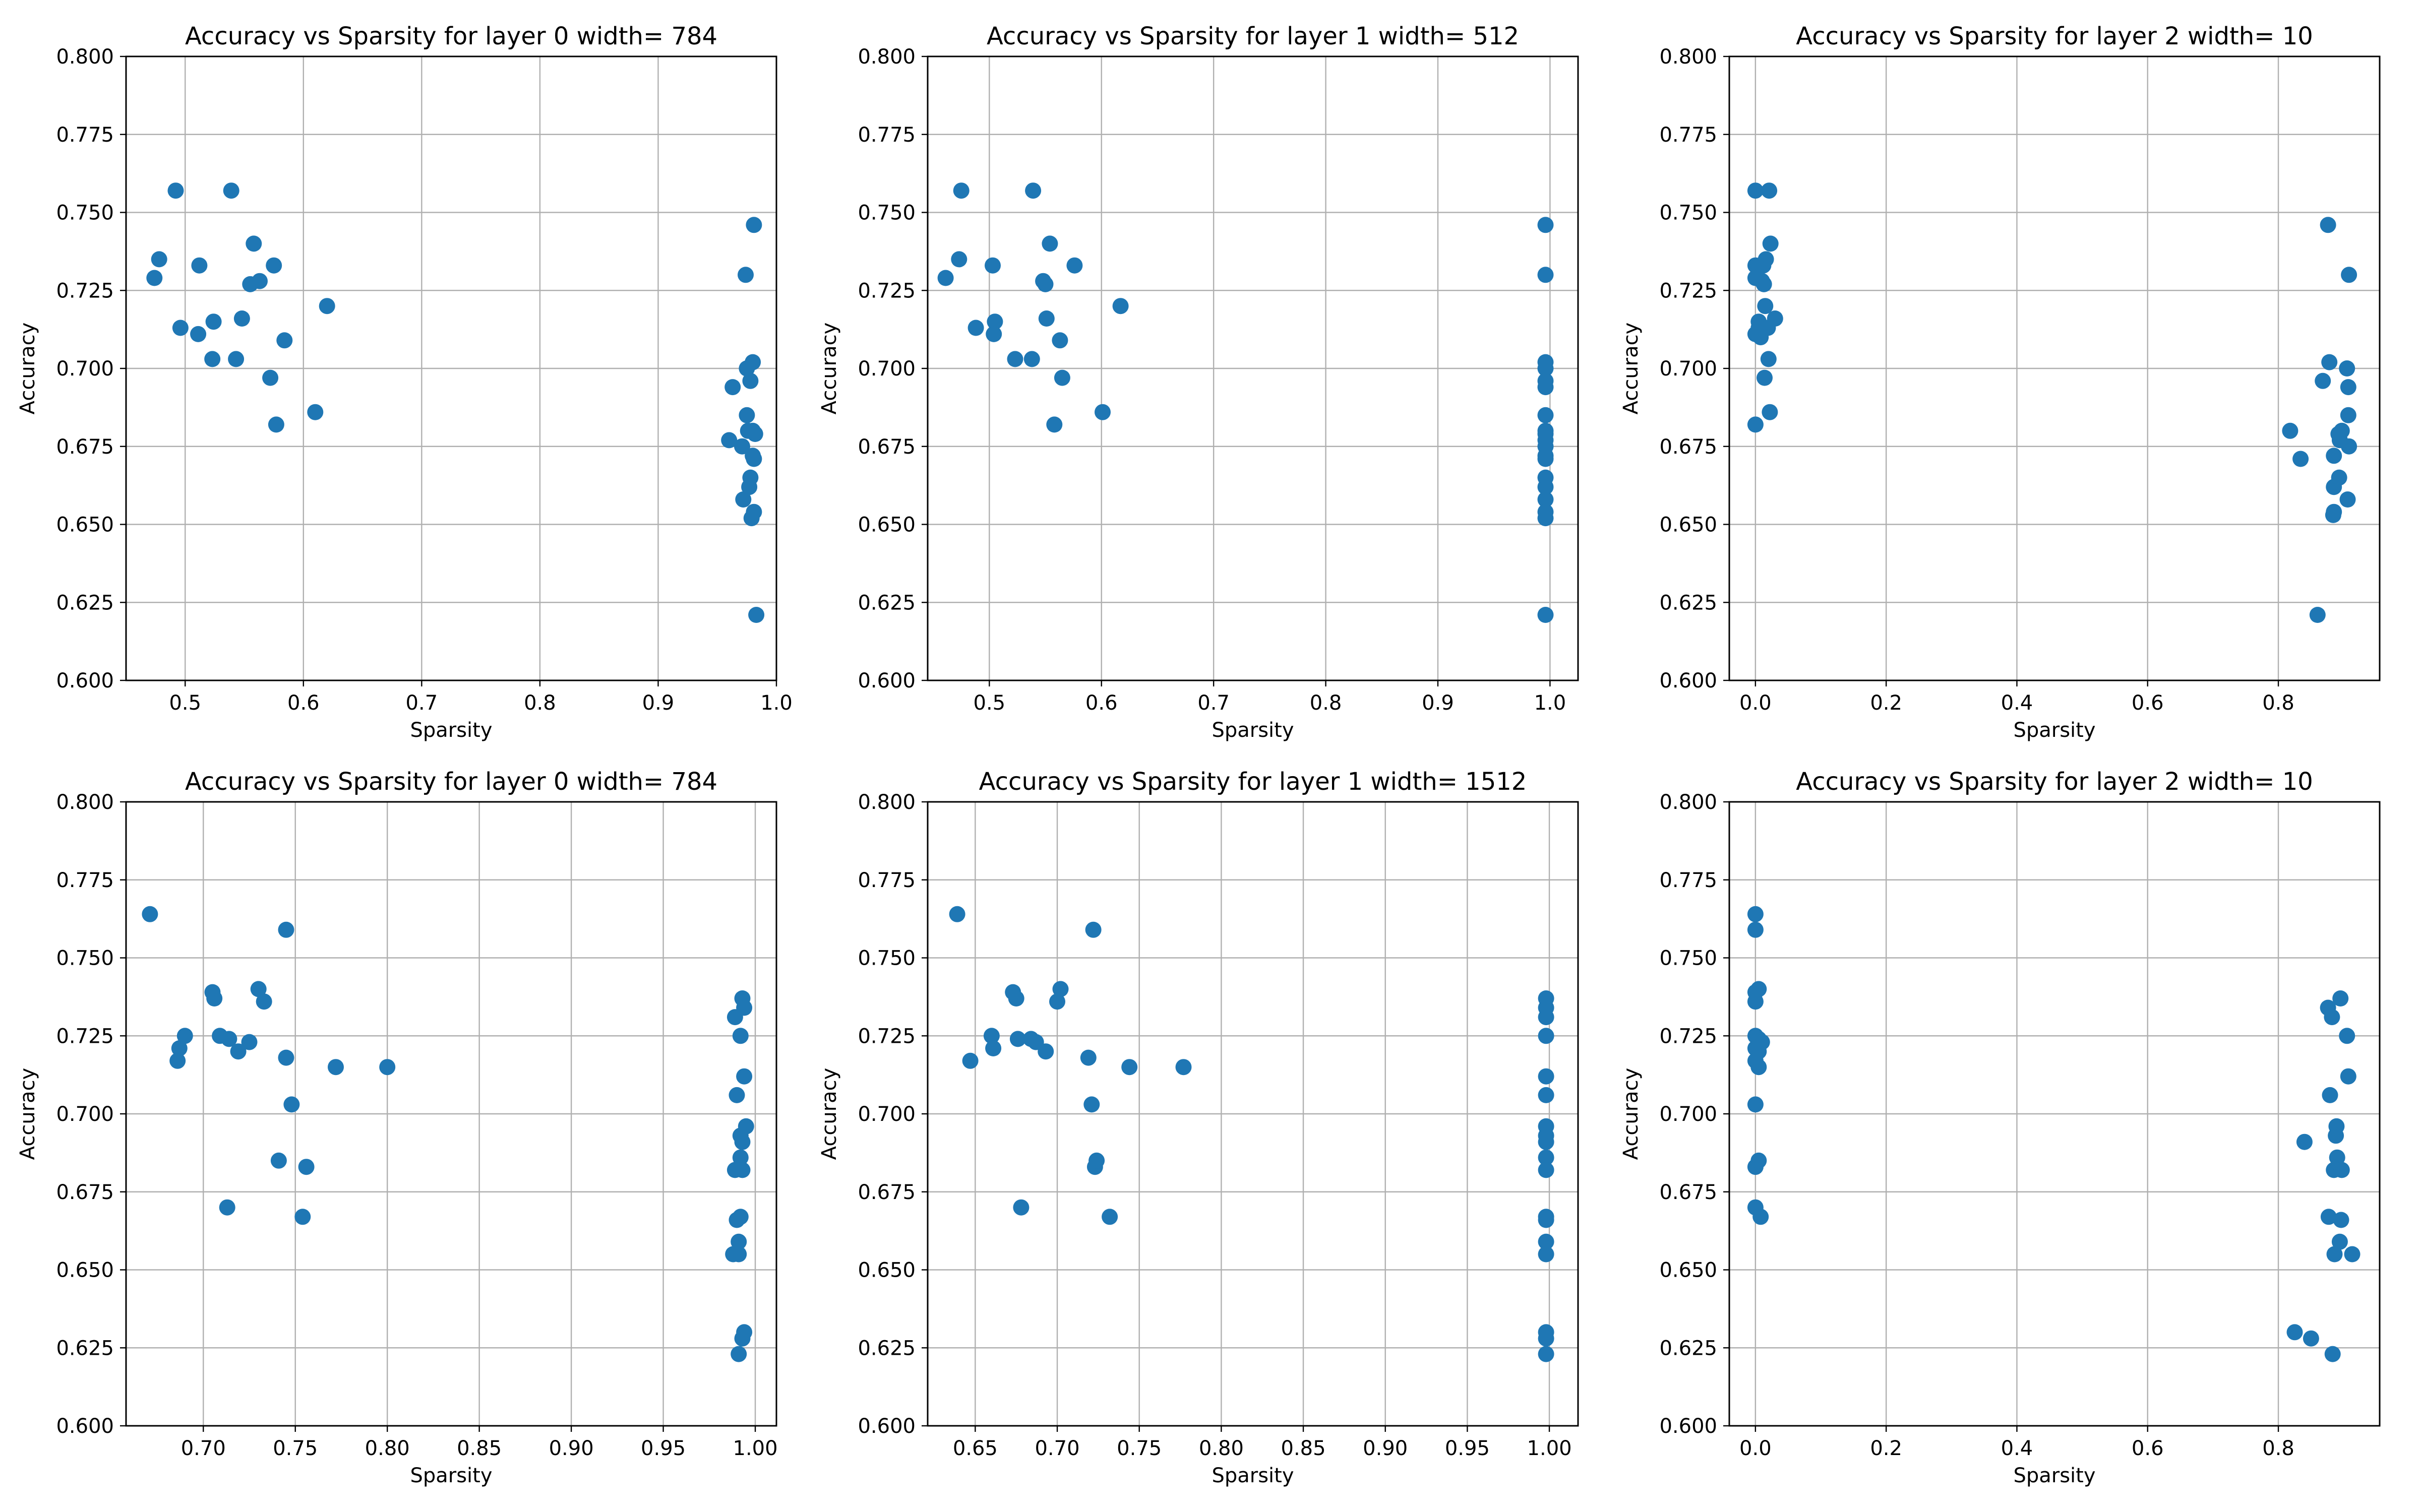  What do you see at coordinates (303, 703) in the screenshot?
I see `x-tick-label: 0.6` at bounding box center [303, 703].